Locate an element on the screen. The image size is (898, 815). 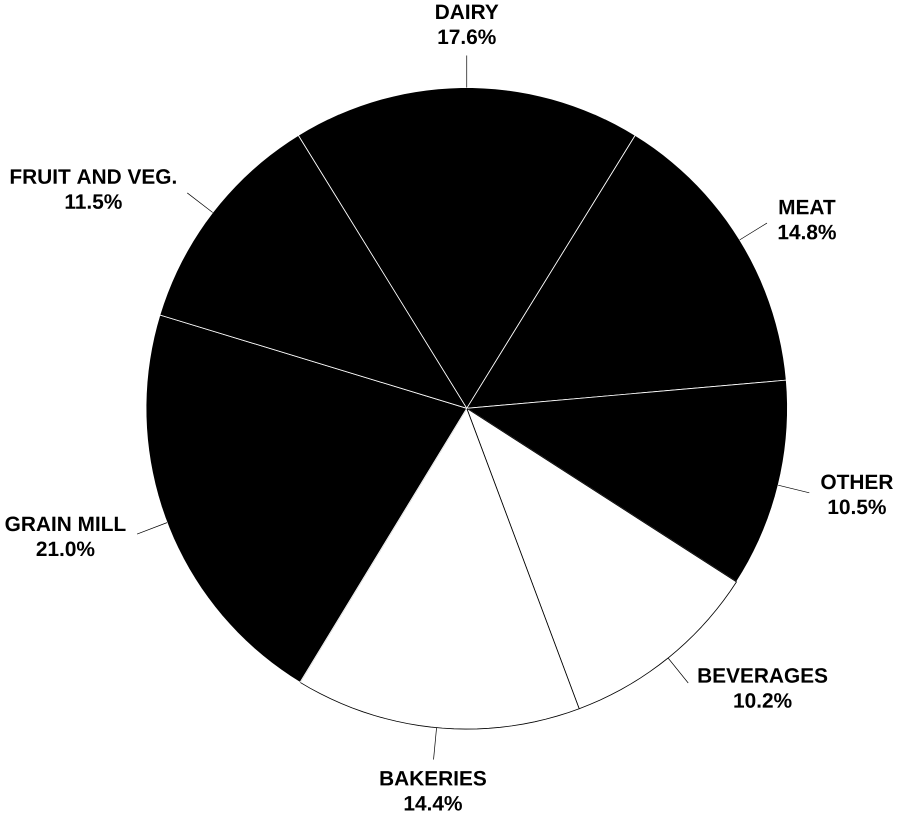
slice-label: GRAIN MILL is located at coordinates (65, 524).